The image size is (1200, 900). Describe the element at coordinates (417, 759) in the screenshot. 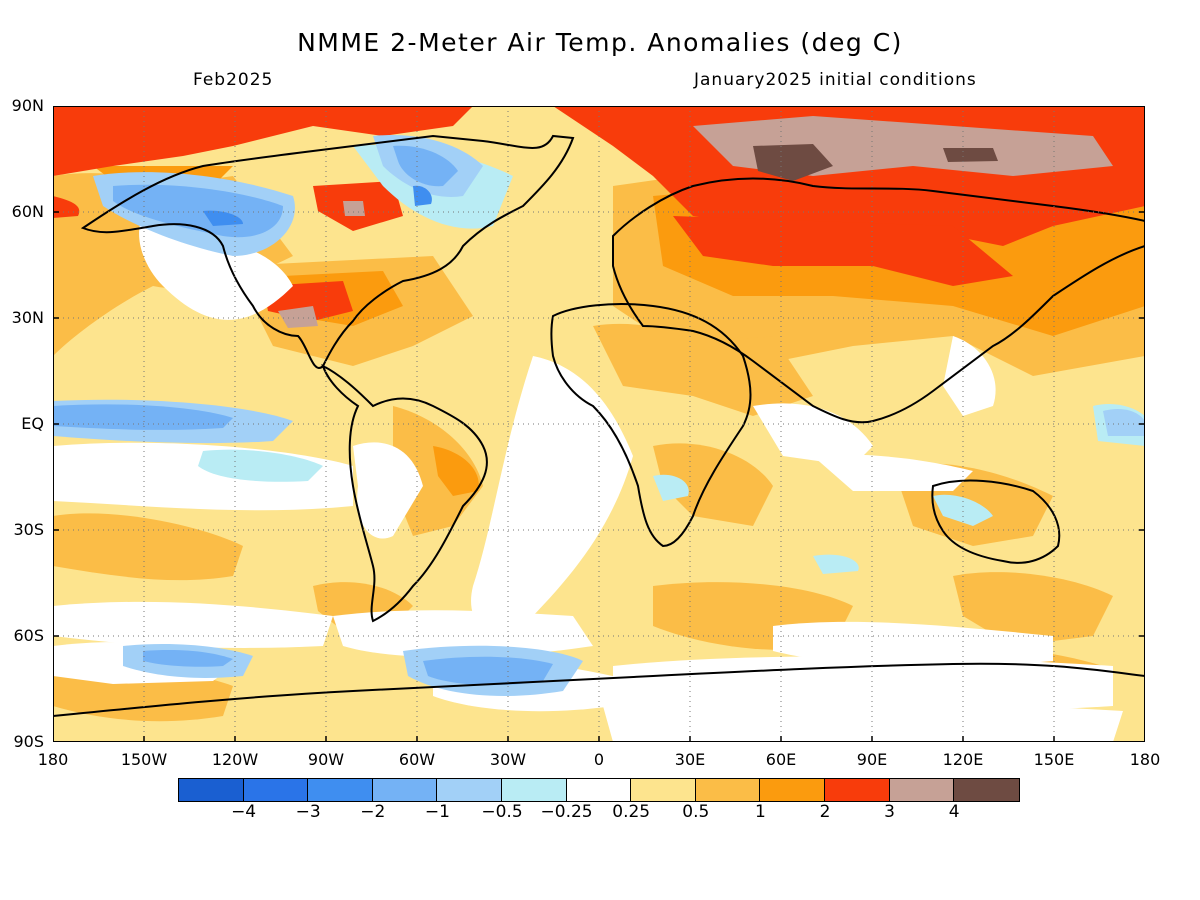

I see `lon-label-60w: 60W` at that location.